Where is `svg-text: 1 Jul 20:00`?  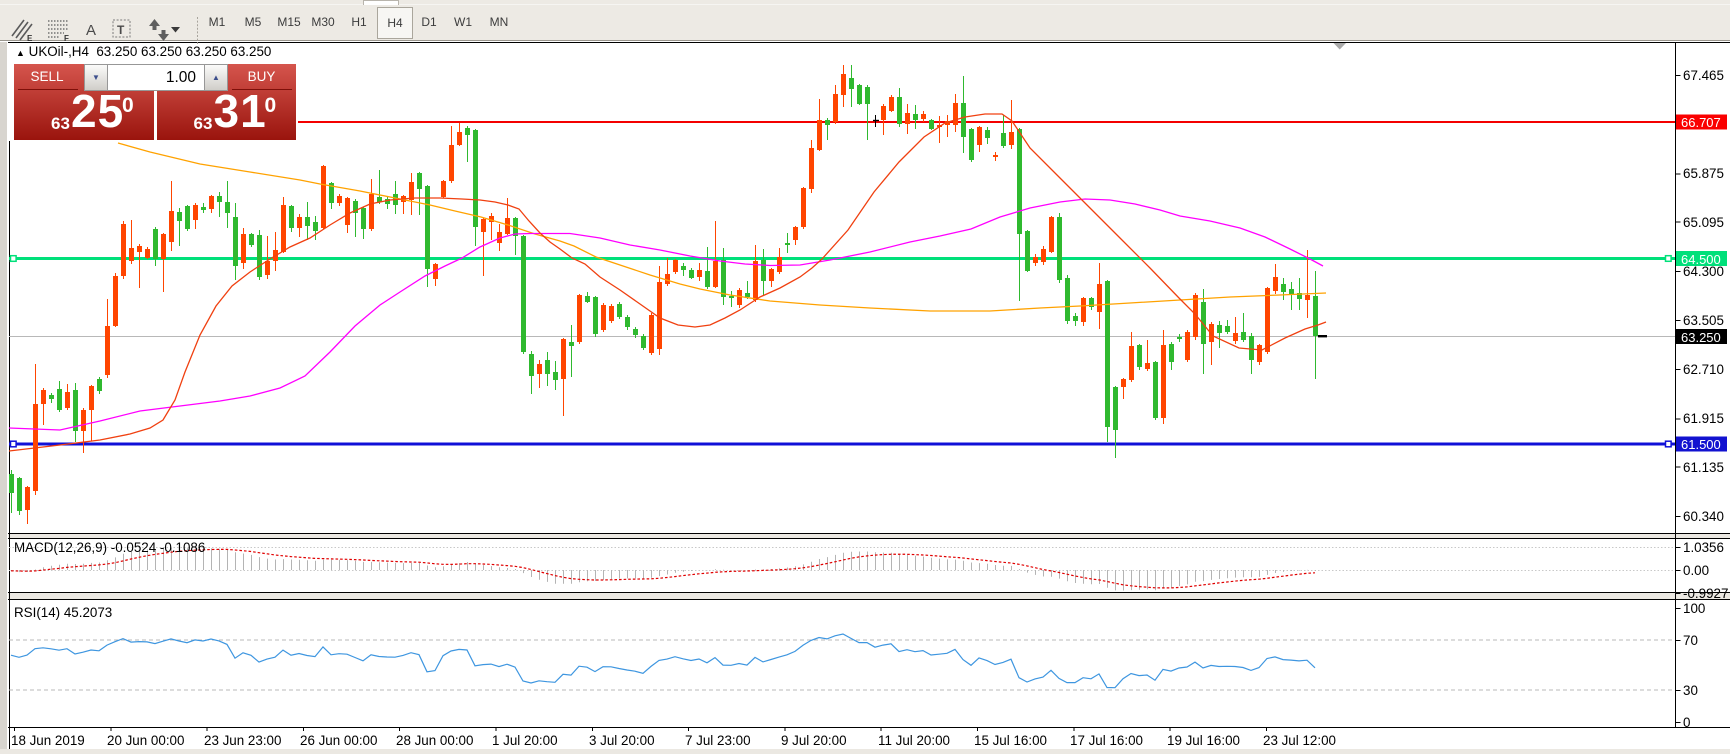
svg-text: 1 Jul 20:00 is located at coordinates (525, 740).